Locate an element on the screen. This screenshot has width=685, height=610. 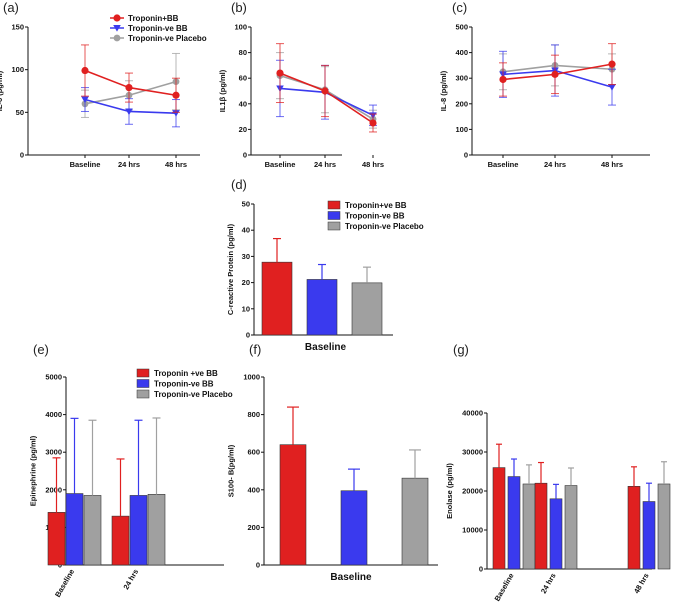
panel-label: (g) is located at coordinates (461, 349).